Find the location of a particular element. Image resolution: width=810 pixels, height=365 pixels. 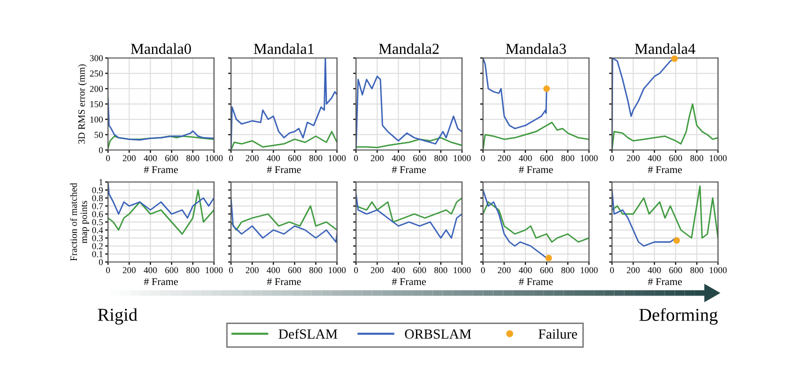

y-tick-label: 1 is located at coordinates (101, 182).